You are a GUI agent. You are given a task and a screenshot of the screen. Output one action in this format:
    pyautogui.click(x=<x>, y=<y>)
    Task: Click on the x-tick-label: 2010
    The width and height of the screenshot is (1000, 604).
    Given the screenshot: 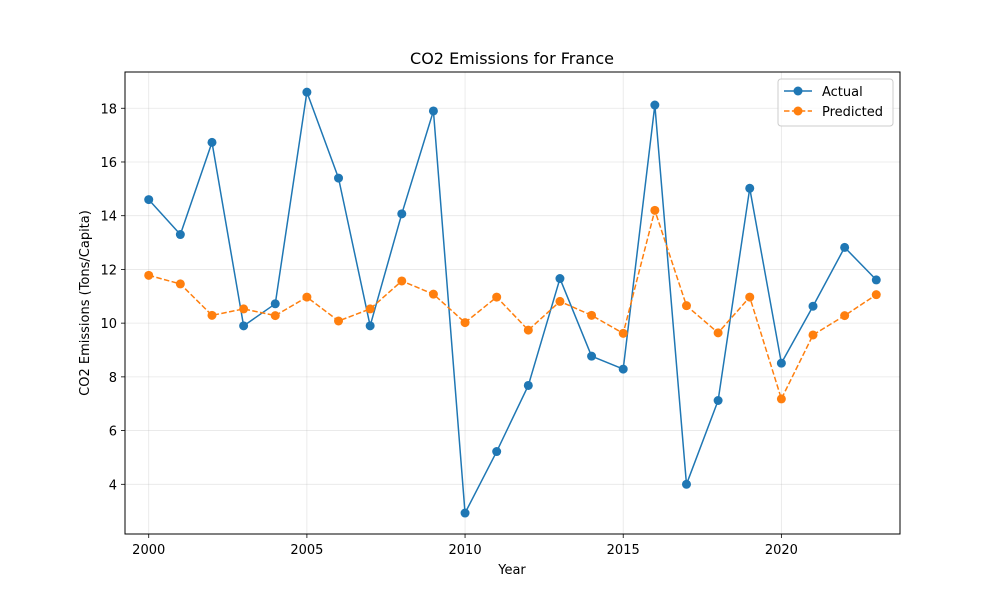 What is the action you would take?
    pyautogui.click(x=465, y=550)
    